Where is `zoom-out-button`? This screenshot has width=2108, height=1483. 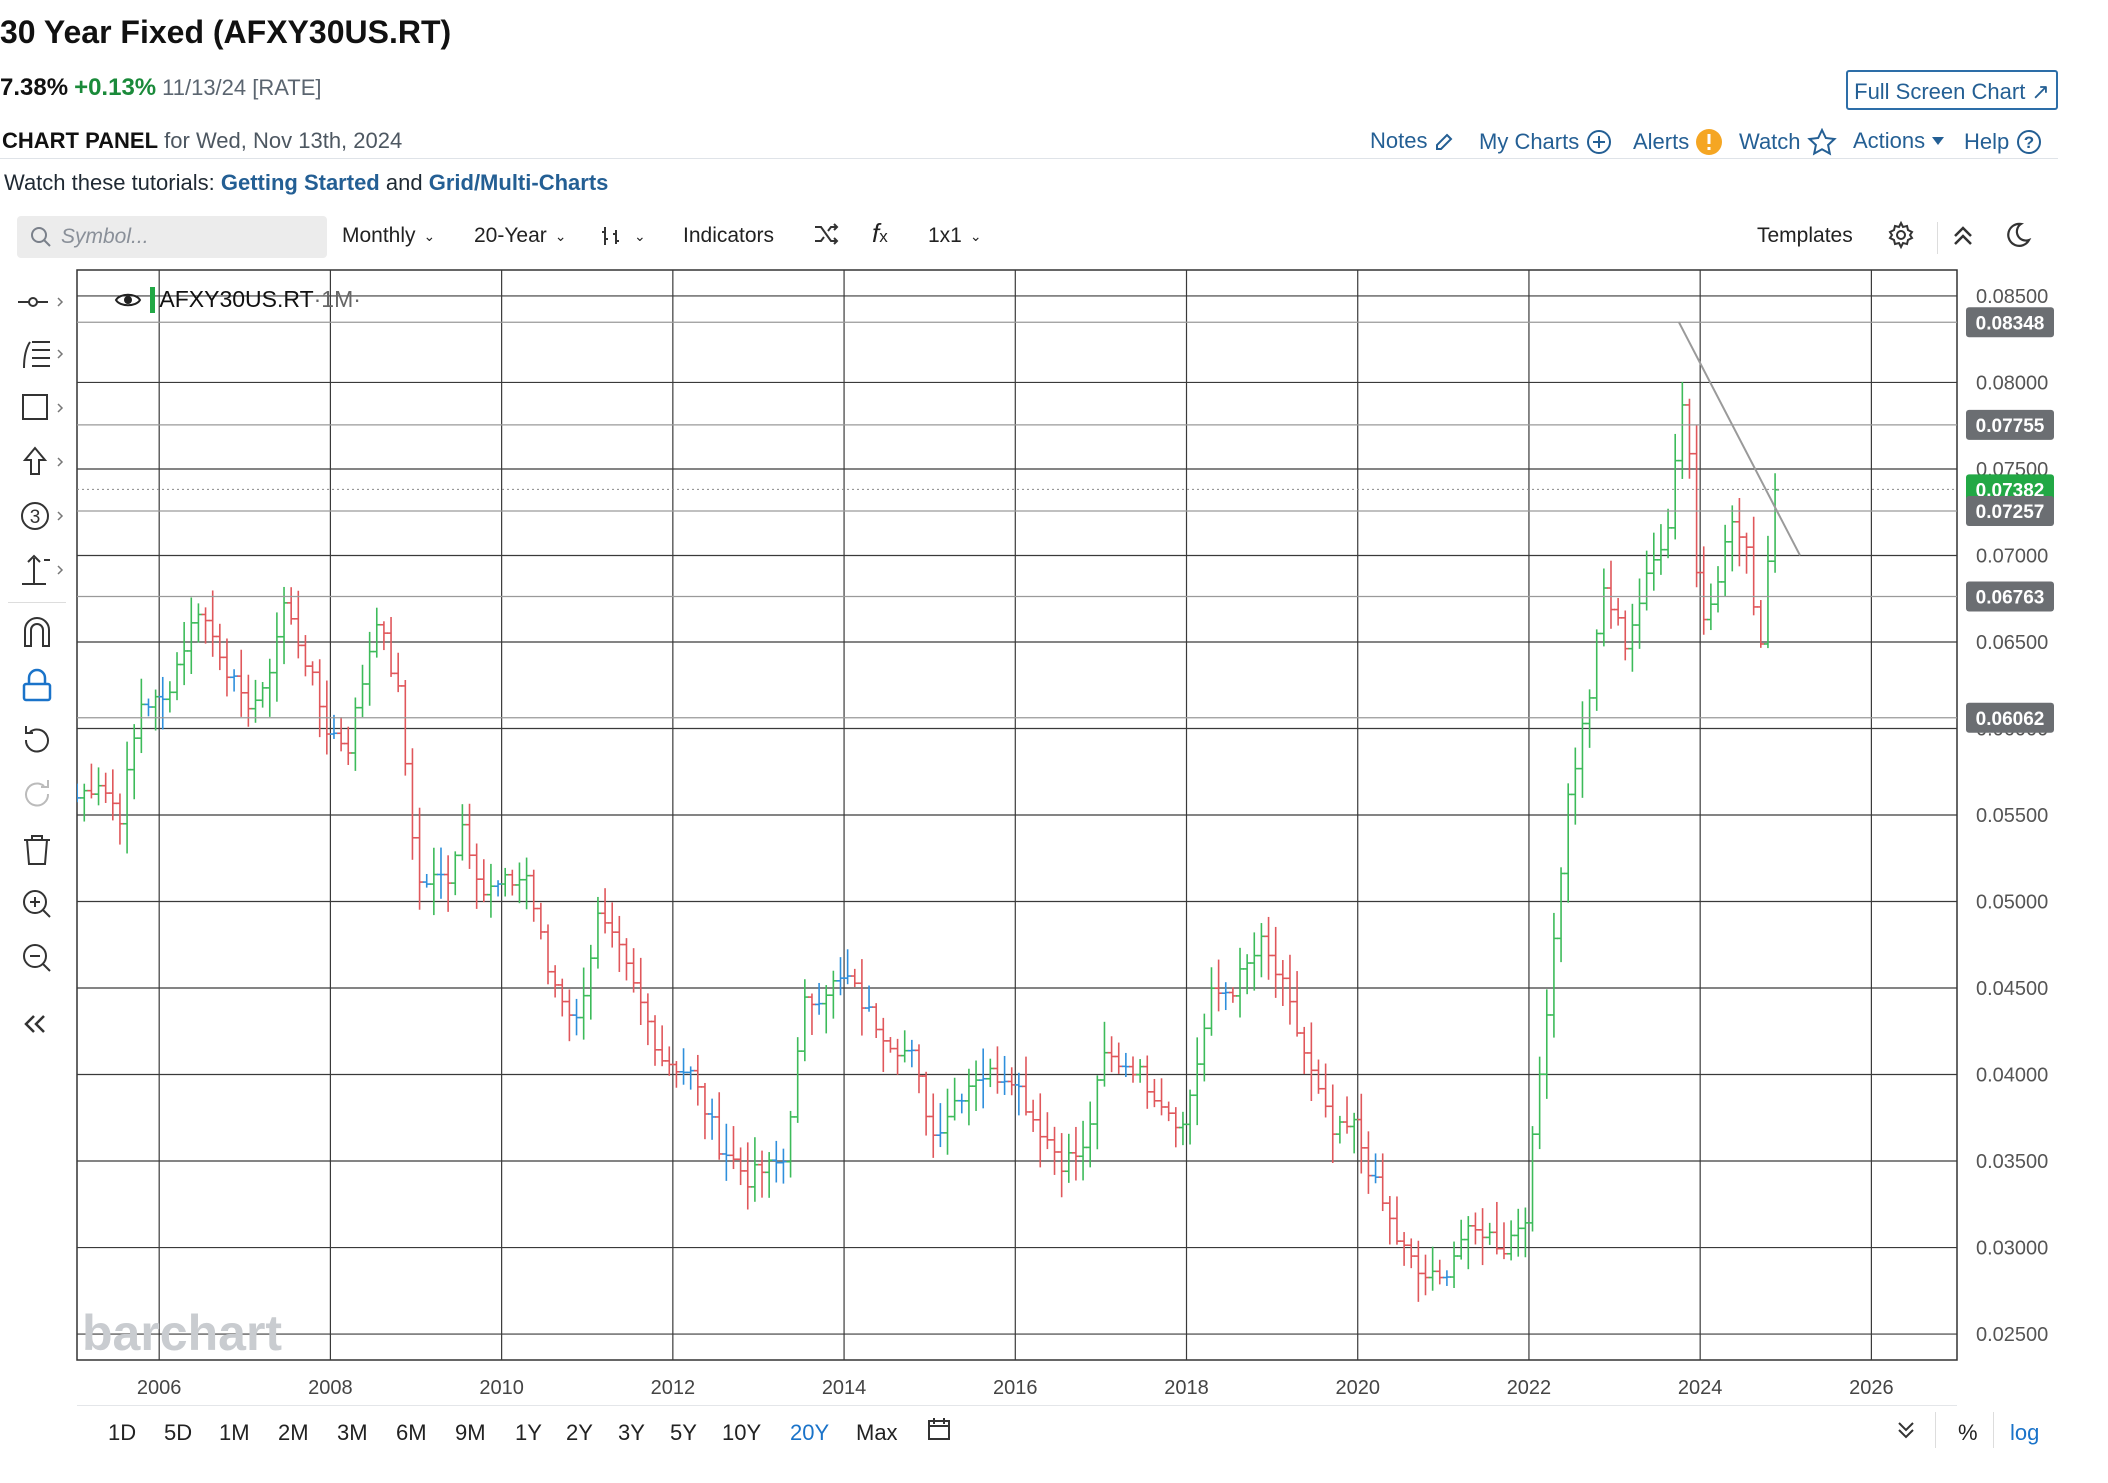
zoom-out-button is located at coordinates (39, 958).